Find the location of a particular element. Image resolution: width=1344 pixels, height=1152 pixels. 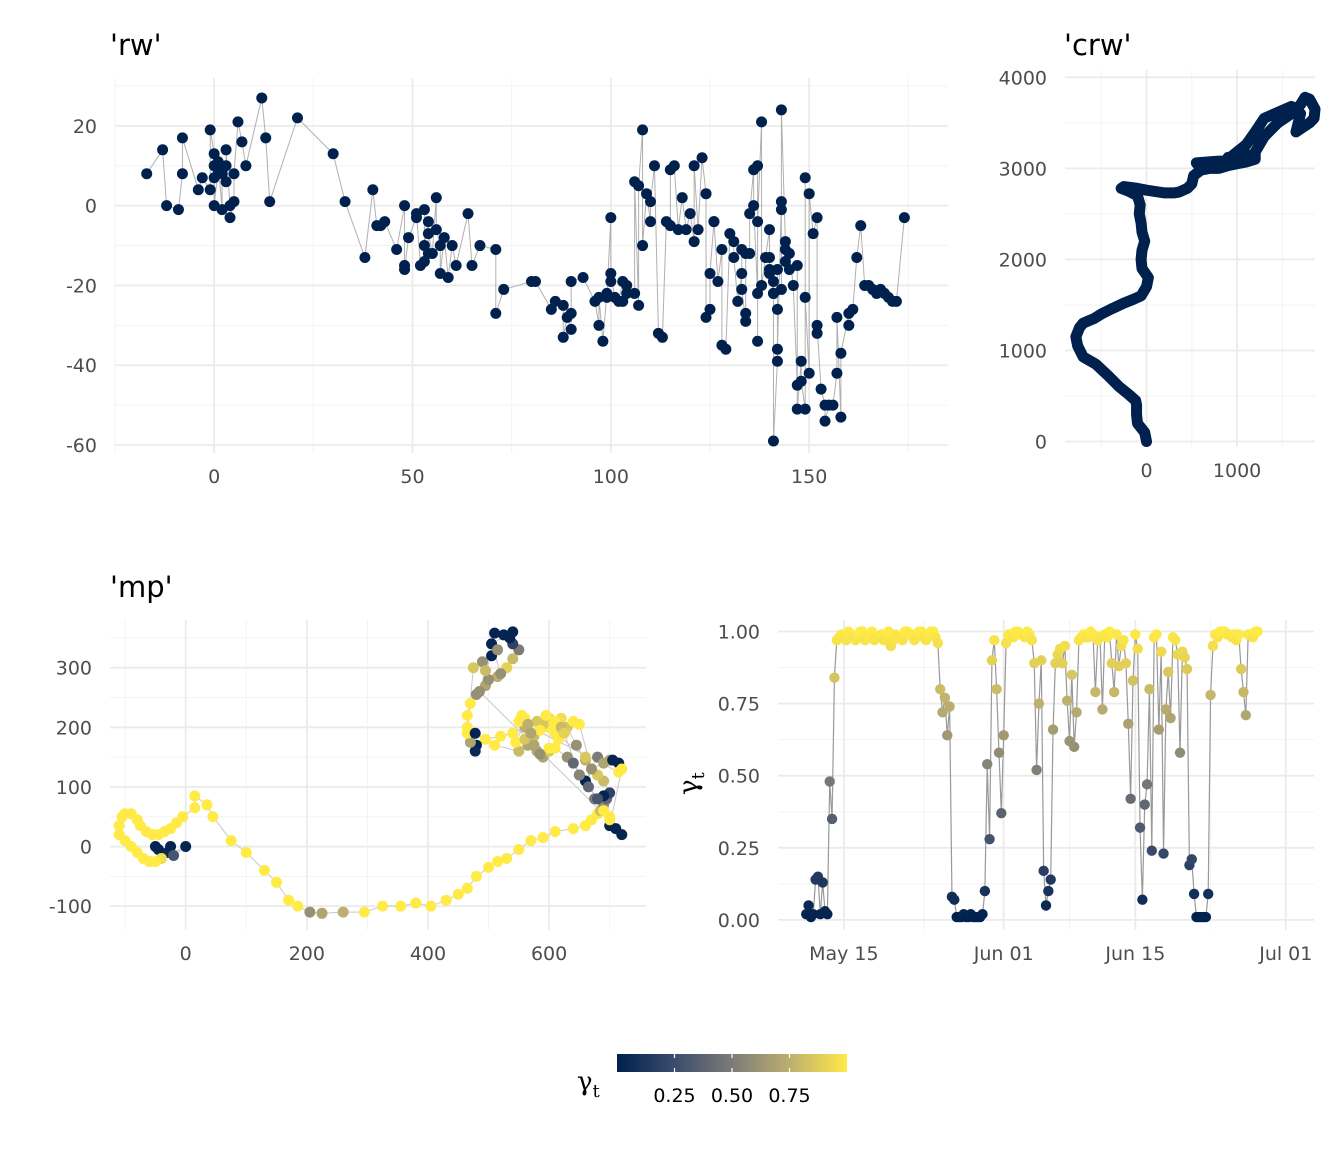

y-tick-label: 0.50 is located at coordinates (739, 777).